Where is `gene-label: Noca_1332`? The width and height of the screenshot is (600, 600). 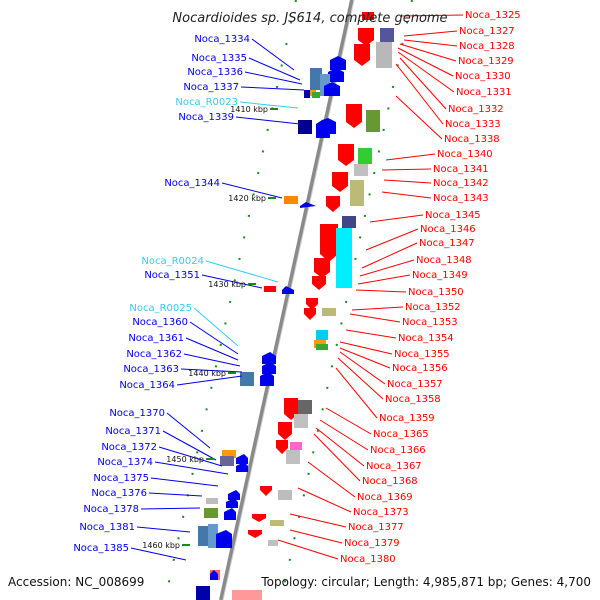
gene-label: Noca_1332 is located at coordinates (476, 109).